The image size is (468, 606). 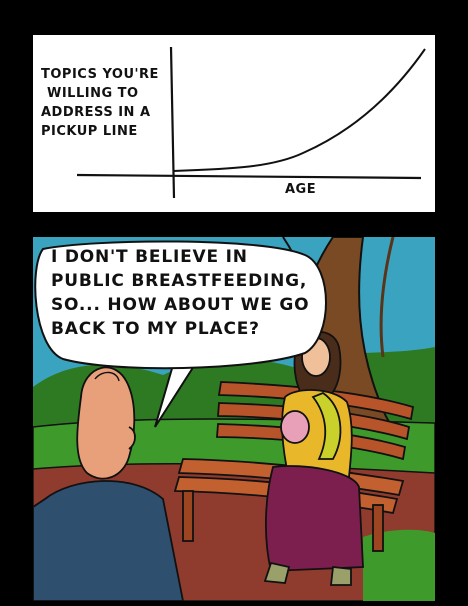 What do you see at coordinates (188, 516) in the screenshot?
I see `bench-leg-left` at bounding box center [188, 516].